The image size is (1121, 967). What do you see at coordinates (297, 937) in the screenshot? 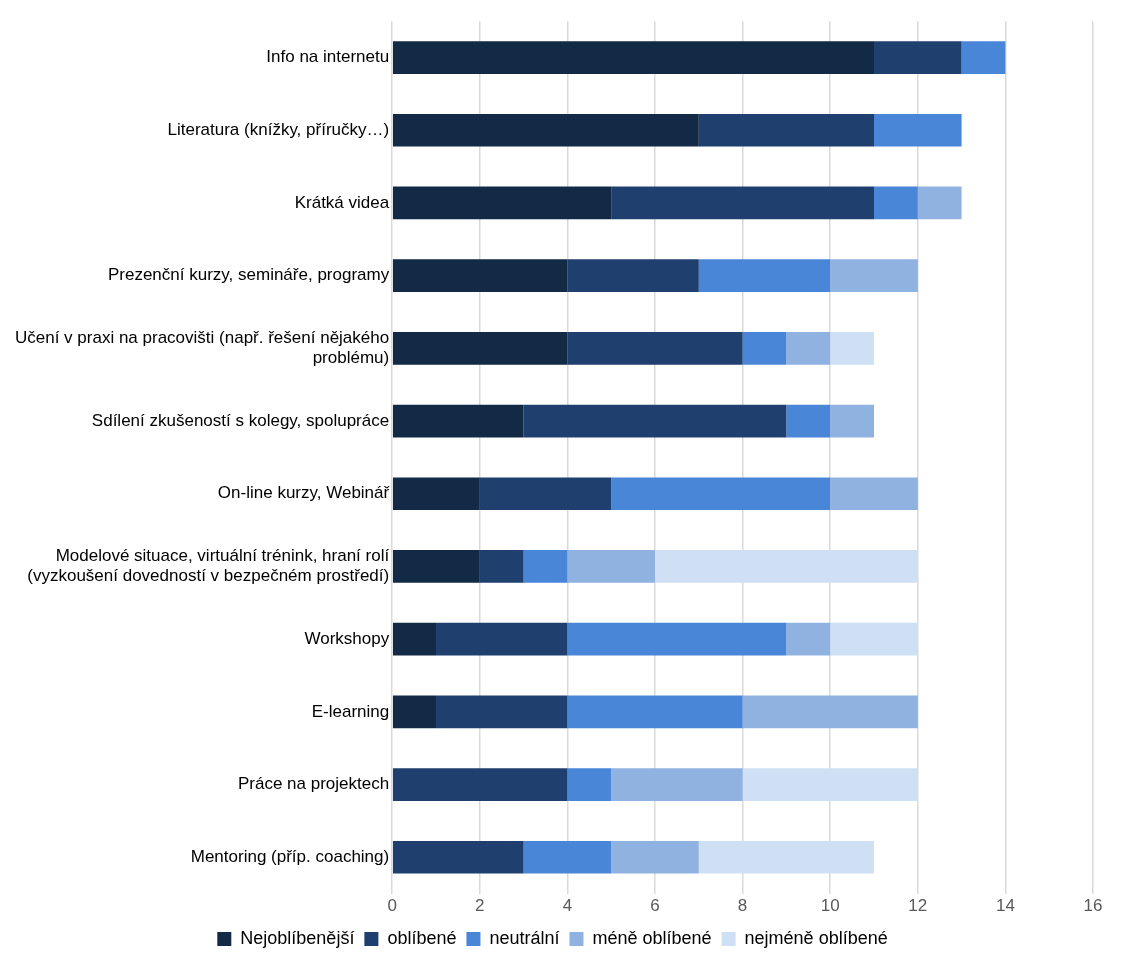
I see `legend-label: Nejoblíbenější` at bounding box center [297, 937].